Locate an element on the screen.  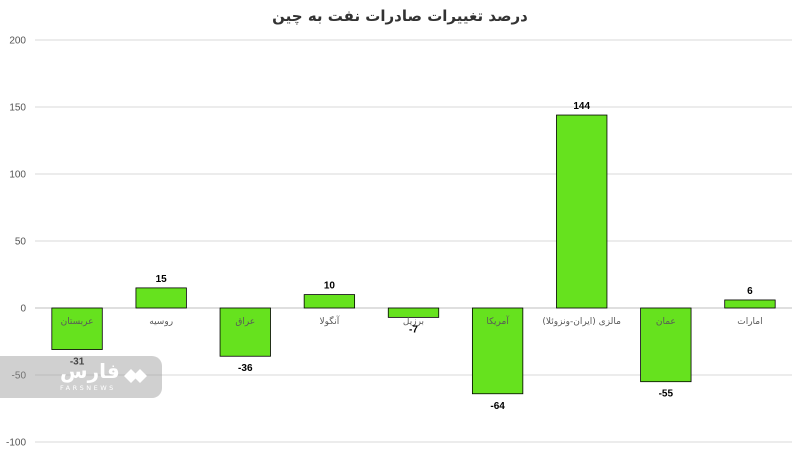
y-tick-label: 100 is located at coordinates (17, 175).